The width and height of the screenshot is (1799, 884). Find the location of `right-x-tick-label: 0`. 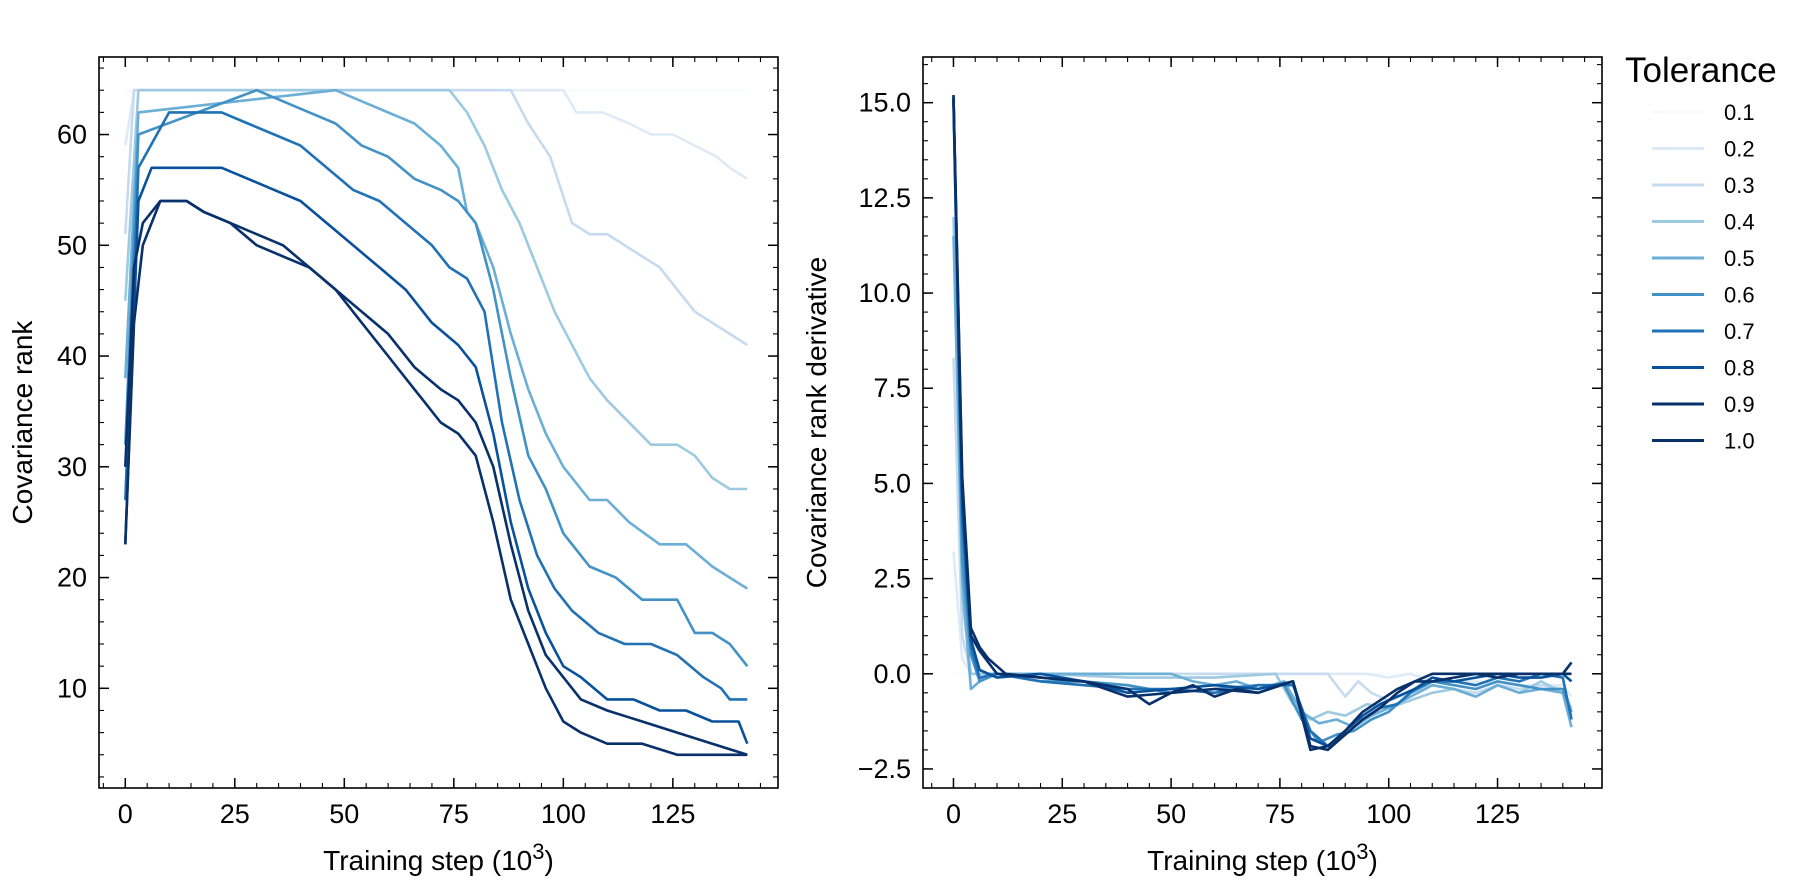

right-x-tick-label: 0 is located at coordinates (953, 814).